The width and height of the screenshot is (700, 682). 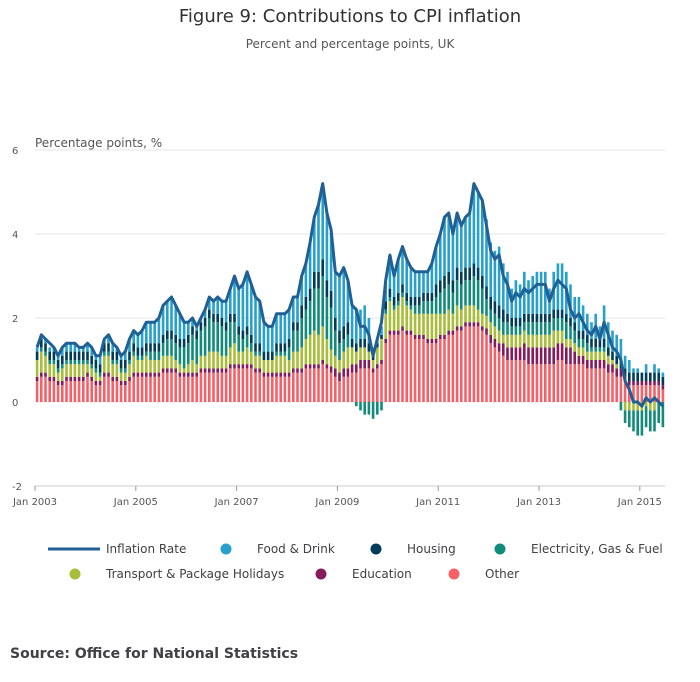 I want to click on legend-item-inflation: Inflation Rate, so click(x=117, y=549).